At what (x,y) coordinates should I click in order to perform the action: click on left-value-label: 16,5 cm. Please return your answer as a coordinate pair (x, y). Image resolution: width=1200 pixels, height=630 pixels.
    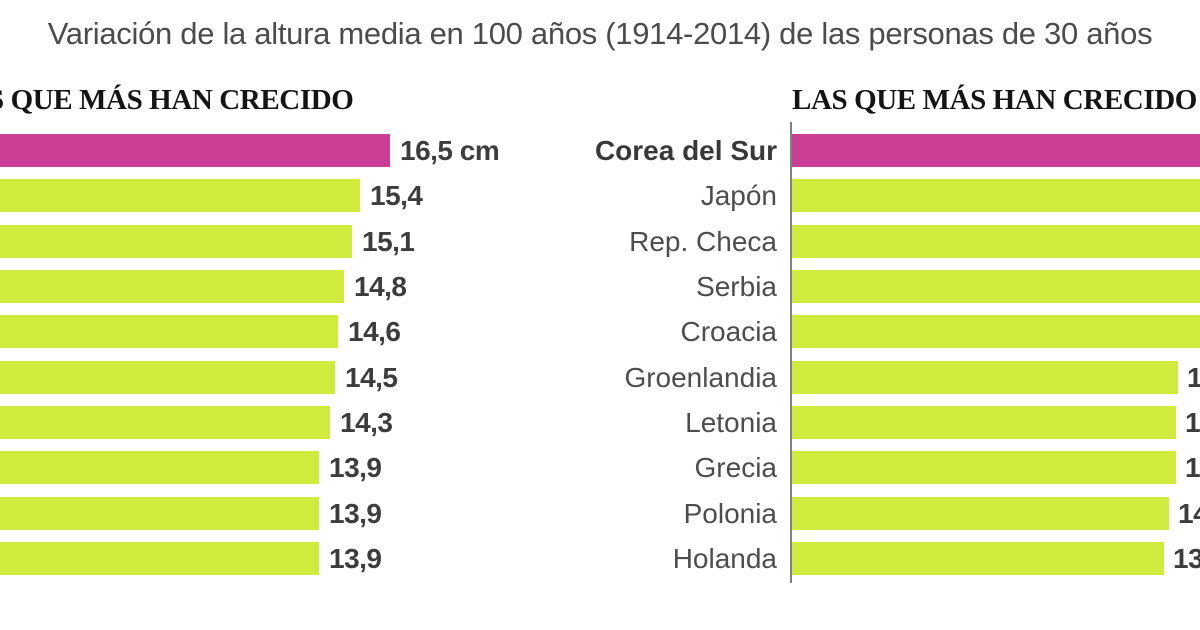
    Looking at the image, I should click on (450, 150).